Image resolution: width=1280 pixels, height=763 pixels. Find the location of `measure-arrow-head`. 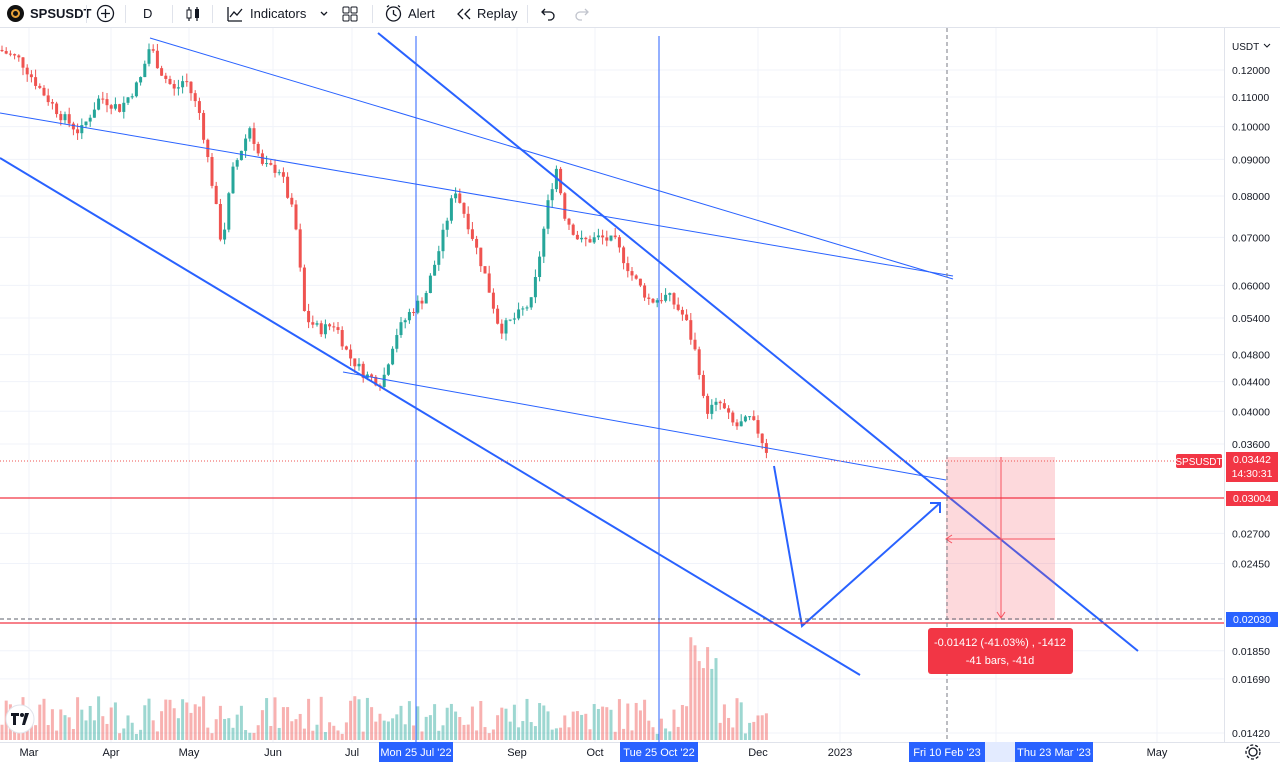

measure-arrow-head is located at coordinates (949, 539).